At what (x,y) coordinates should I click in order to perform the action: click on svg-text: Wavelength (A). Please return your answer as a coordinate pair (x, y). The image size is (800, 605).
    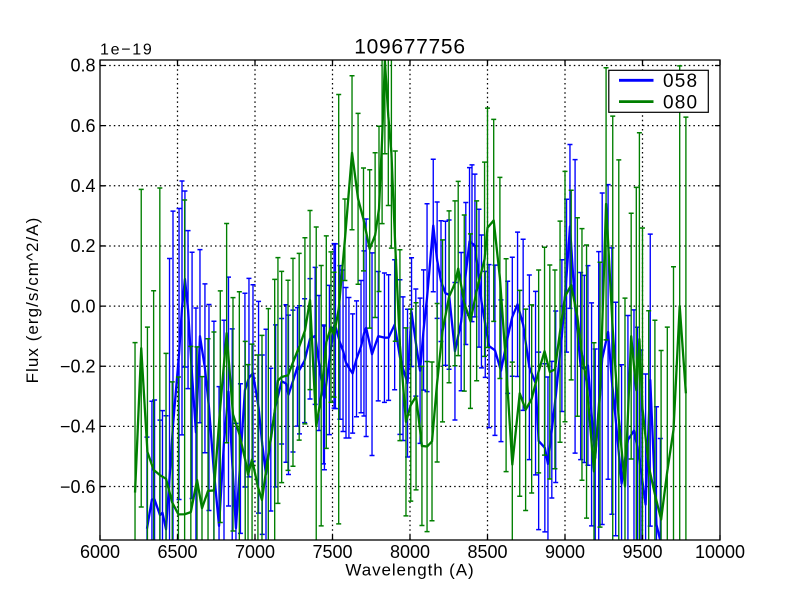
    Looking at the image, I should click on (409, 569).